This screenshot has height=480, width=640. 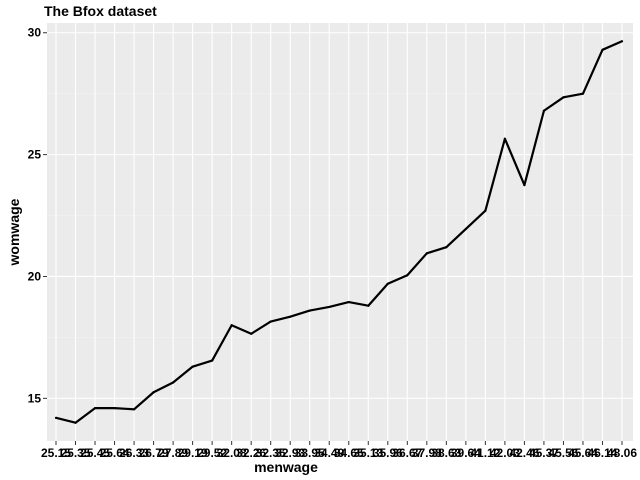 I want to click on x-tick-label: 36.67, so click(x=407, y=453).